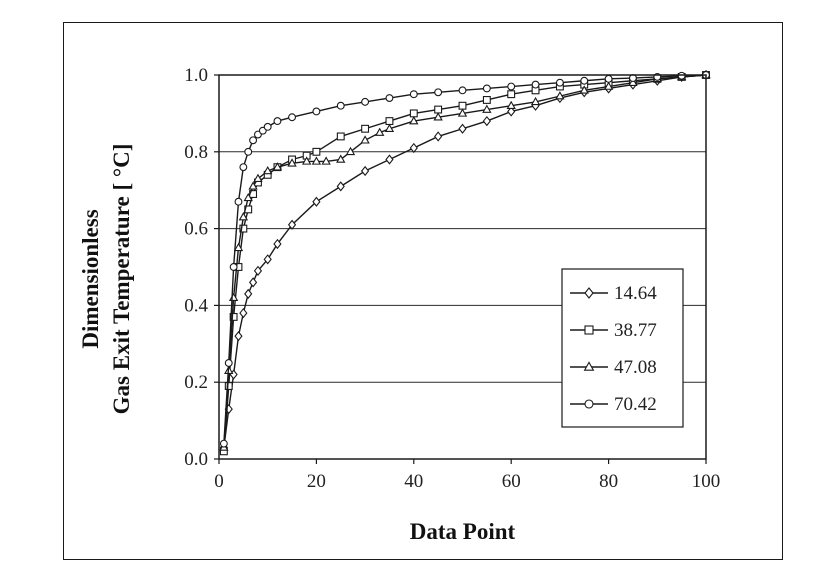 This screenshot has width=836, height=587. What do you see at coordinates (706, 481) in the screenshot?
I see `x-tick-label: 100` at bounding box center [706, 481].